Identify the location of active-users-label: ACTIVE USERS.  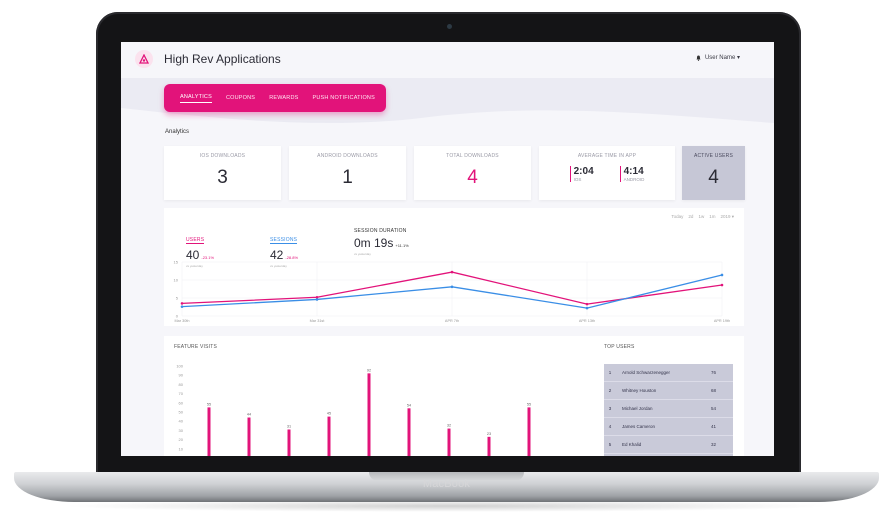
(713, 156).